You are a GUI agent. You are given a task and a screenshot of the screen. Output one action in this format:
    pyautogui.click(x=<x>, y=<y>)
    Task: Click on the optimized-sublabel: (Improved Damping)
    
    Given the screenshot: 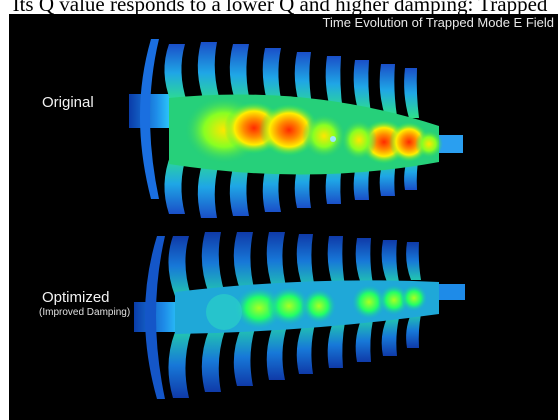 What is the action you would take?
    pyautogui.click(x=85, y=312)
    